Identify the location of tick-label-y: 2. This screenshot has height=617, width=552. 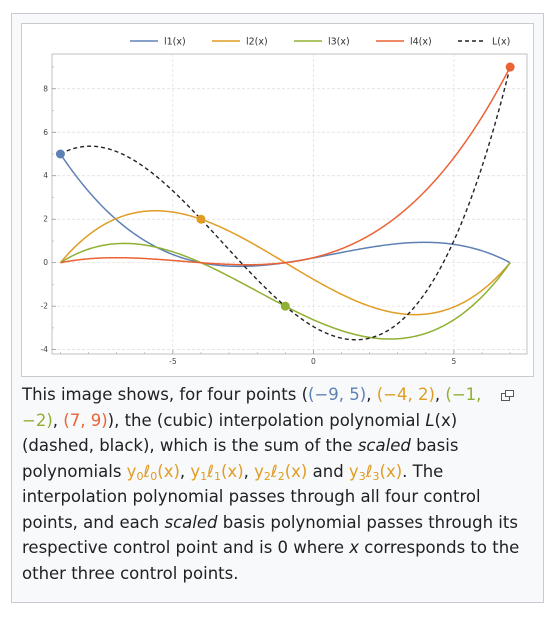
(45, 219).